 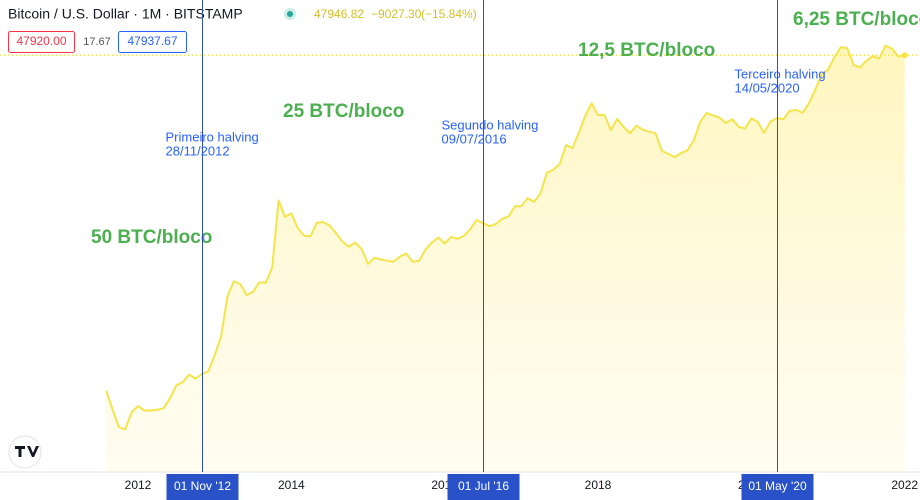 I want to click on ask: 47937.67, so click(x=152, y=41).